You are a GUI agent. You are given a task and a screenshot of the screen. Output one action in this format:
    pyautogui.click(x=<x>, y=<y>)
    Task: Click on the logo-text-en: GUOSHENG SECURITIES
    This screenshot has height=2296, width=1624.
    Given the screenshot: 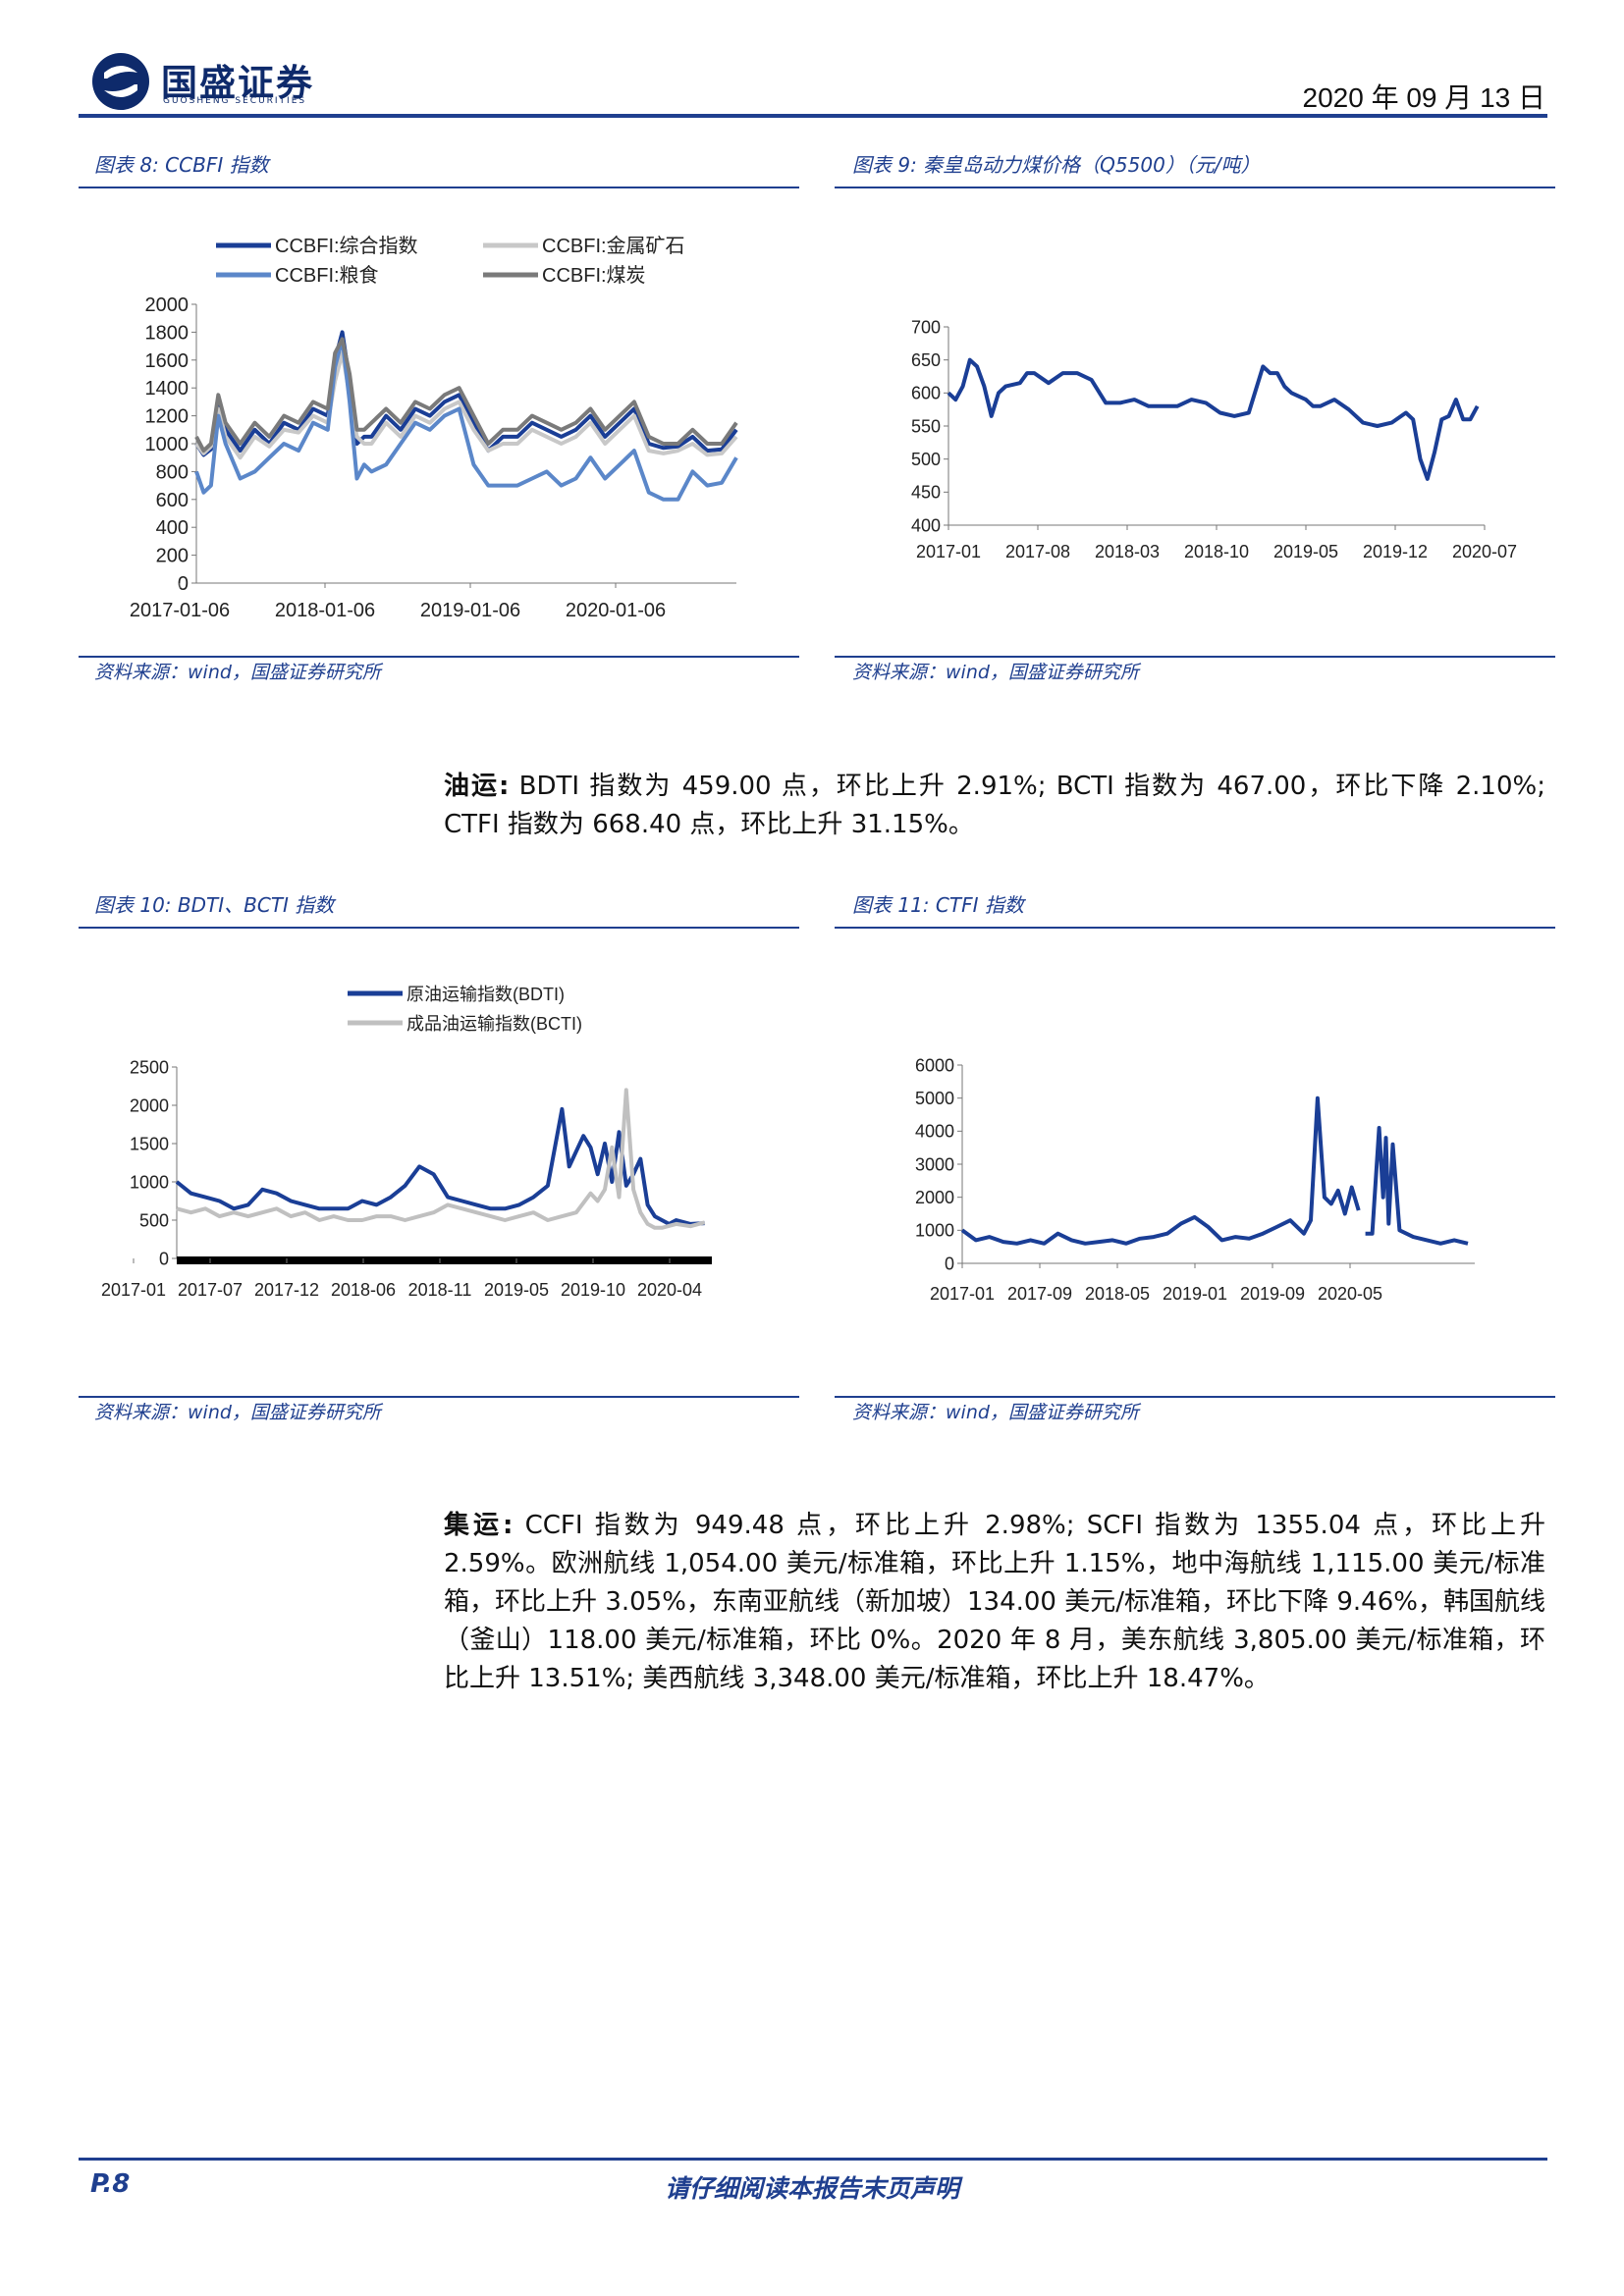 What is the action you would take?
    pyautogui.click(x=235, y=101)
    